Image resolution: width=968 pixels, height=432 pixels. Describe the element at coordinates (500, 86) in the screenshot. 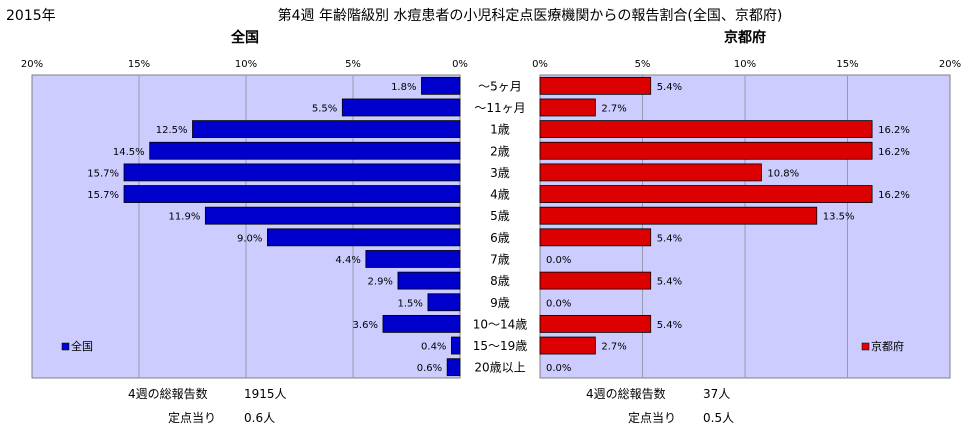

I see `category-label: ～5ヶ月` at that location.